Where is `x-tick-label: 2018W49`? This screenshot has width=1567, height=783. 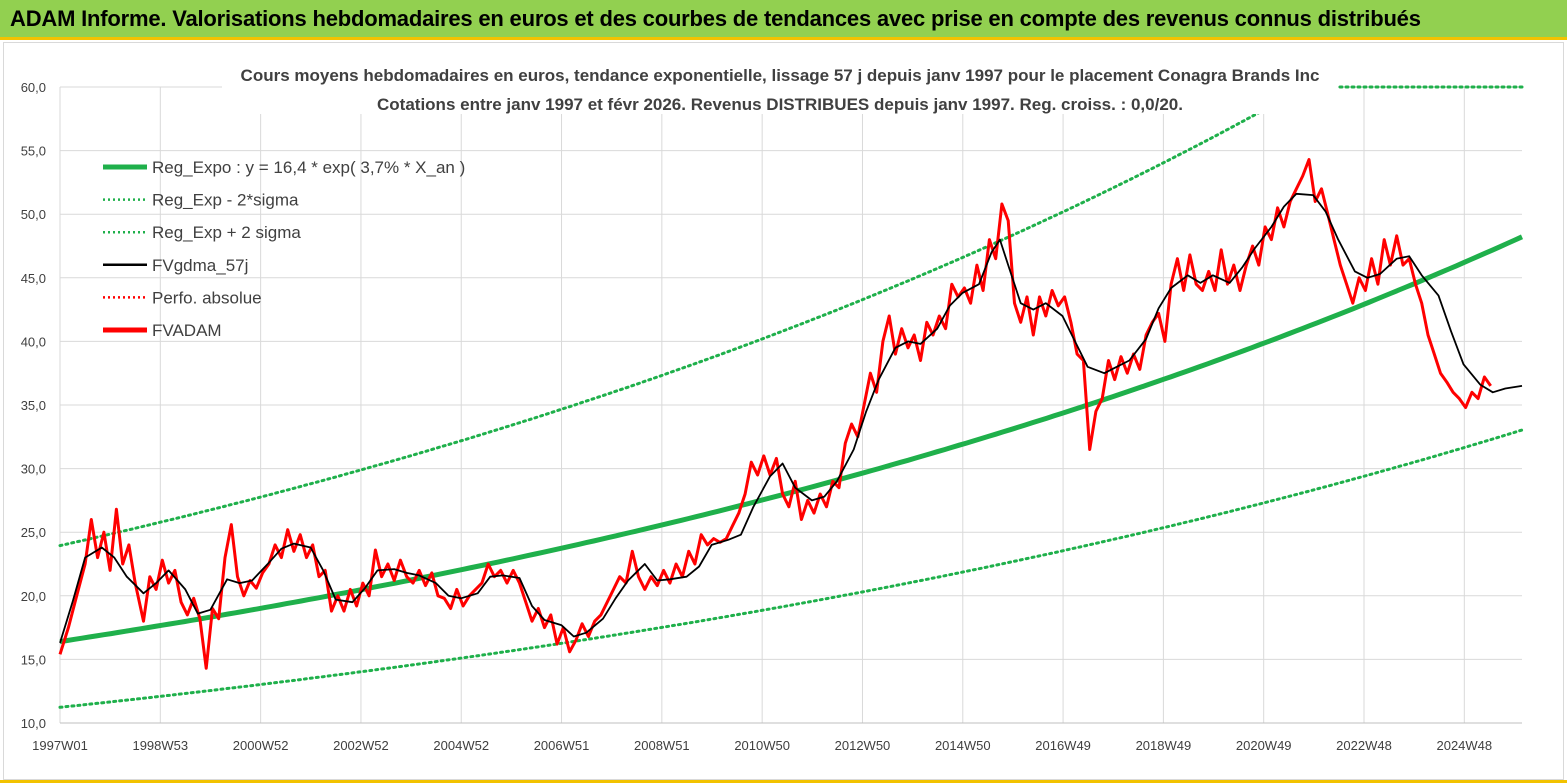 x-tick-label: 2018W49 is located at coordinates (1164, 745).